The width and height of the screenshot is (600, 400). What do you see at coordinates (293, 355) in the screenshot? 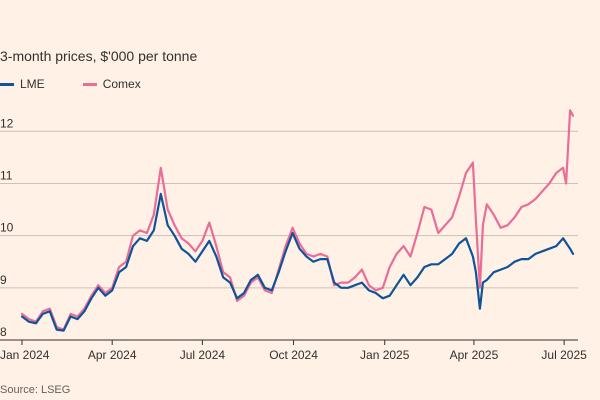
I see `x-tick-label-3: Oct 2024` at bounding box center [293, 355].